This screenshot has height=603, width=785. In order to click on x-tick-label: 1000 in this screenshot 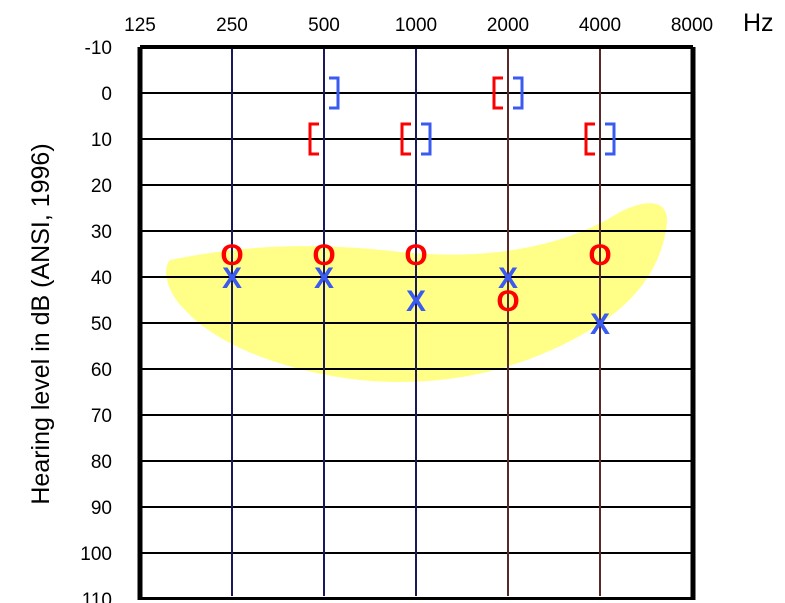, I will do `click(416, 25)`.